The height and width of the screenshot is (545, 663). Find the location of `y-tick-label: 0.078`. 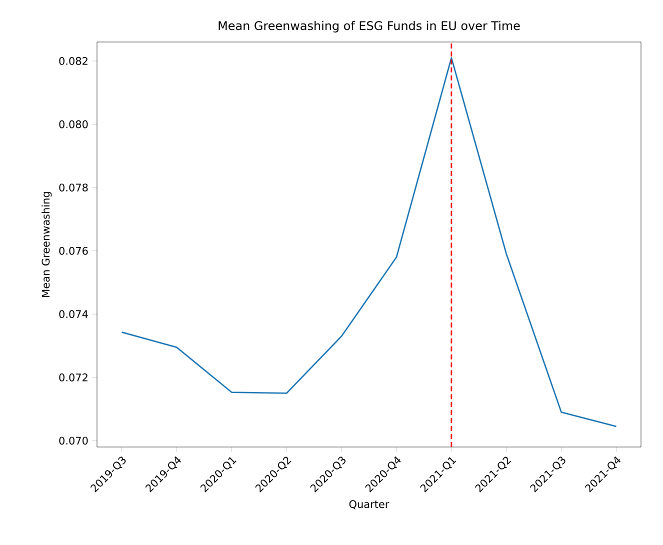

y-tick-label: 0.078 is located at coordinates (73, 188).